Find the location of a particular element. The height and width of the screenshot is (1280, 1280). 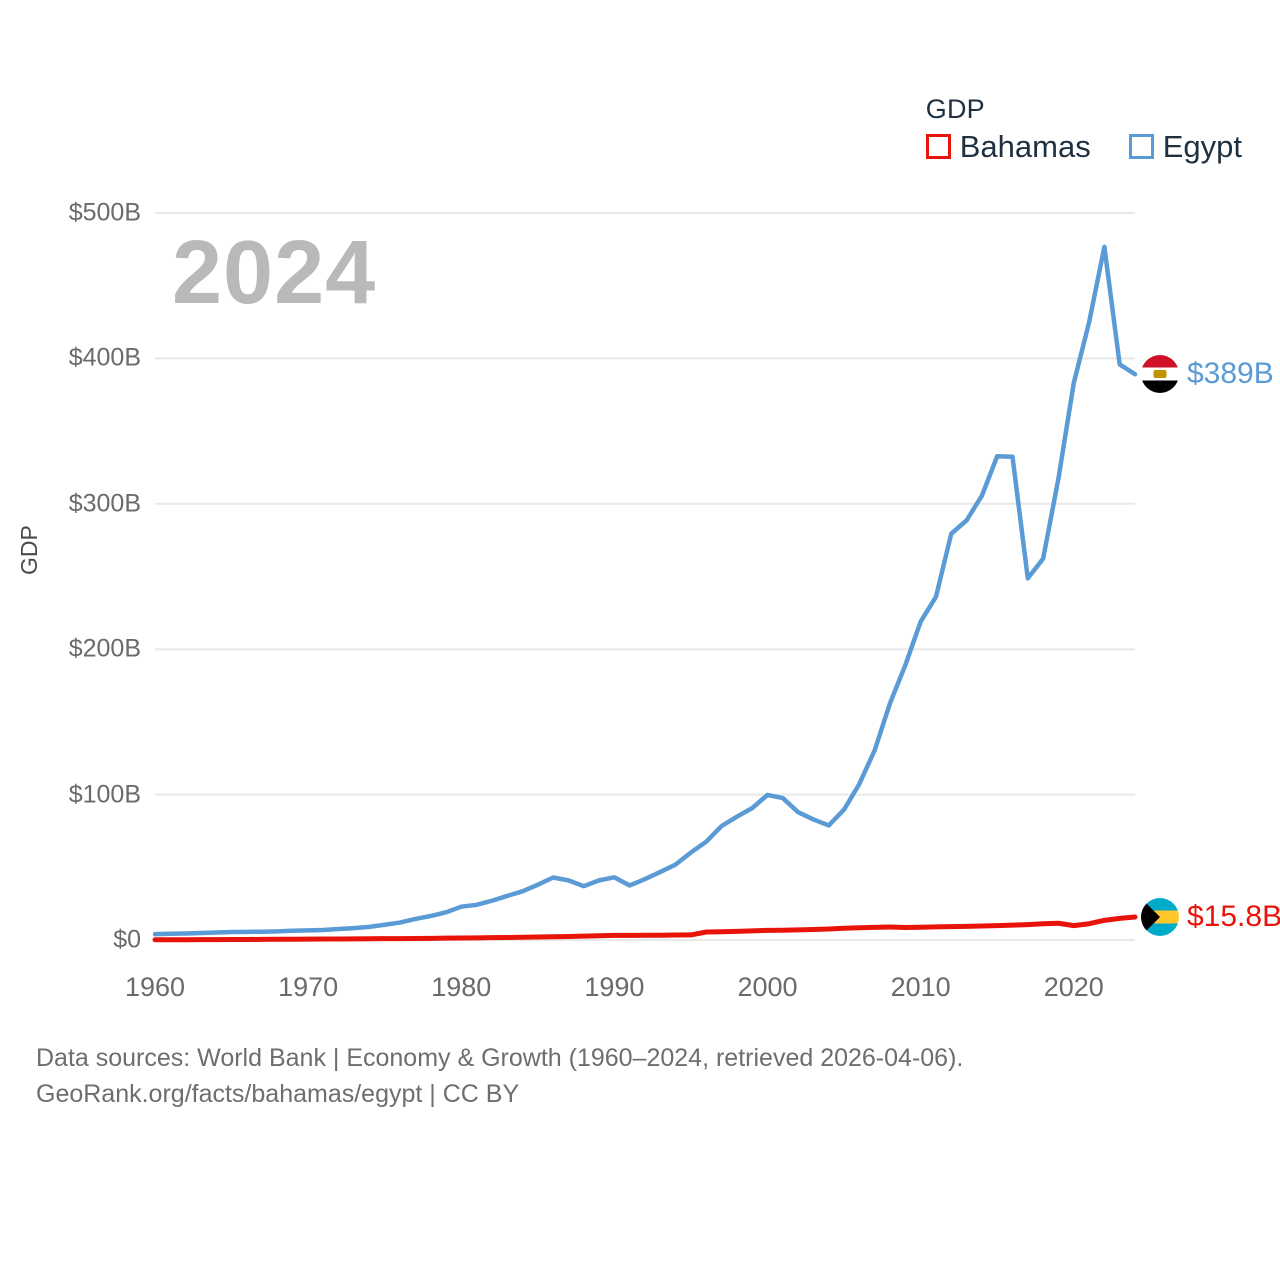

y-axis-tick-label: $400B is located at coordinates (104, 357).